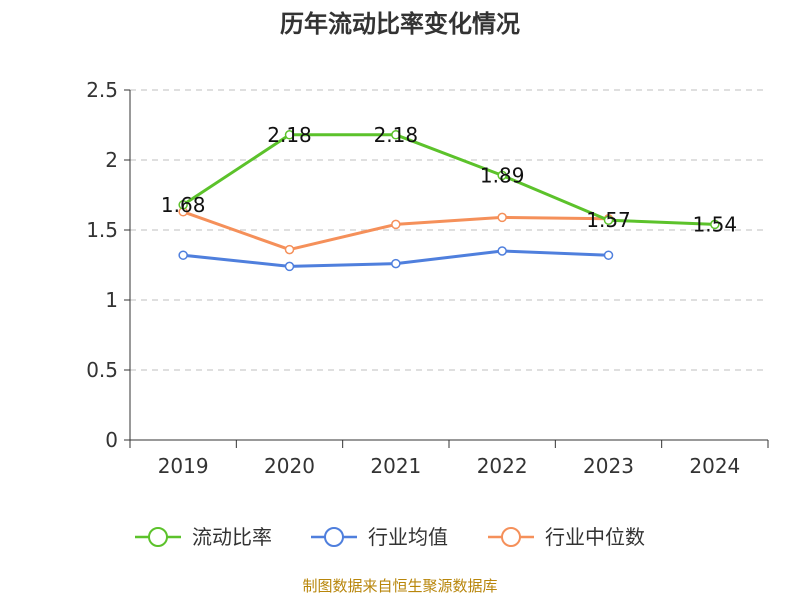  I want to click on chart-title: 历年流动比率变化情况, so click(400, 24).